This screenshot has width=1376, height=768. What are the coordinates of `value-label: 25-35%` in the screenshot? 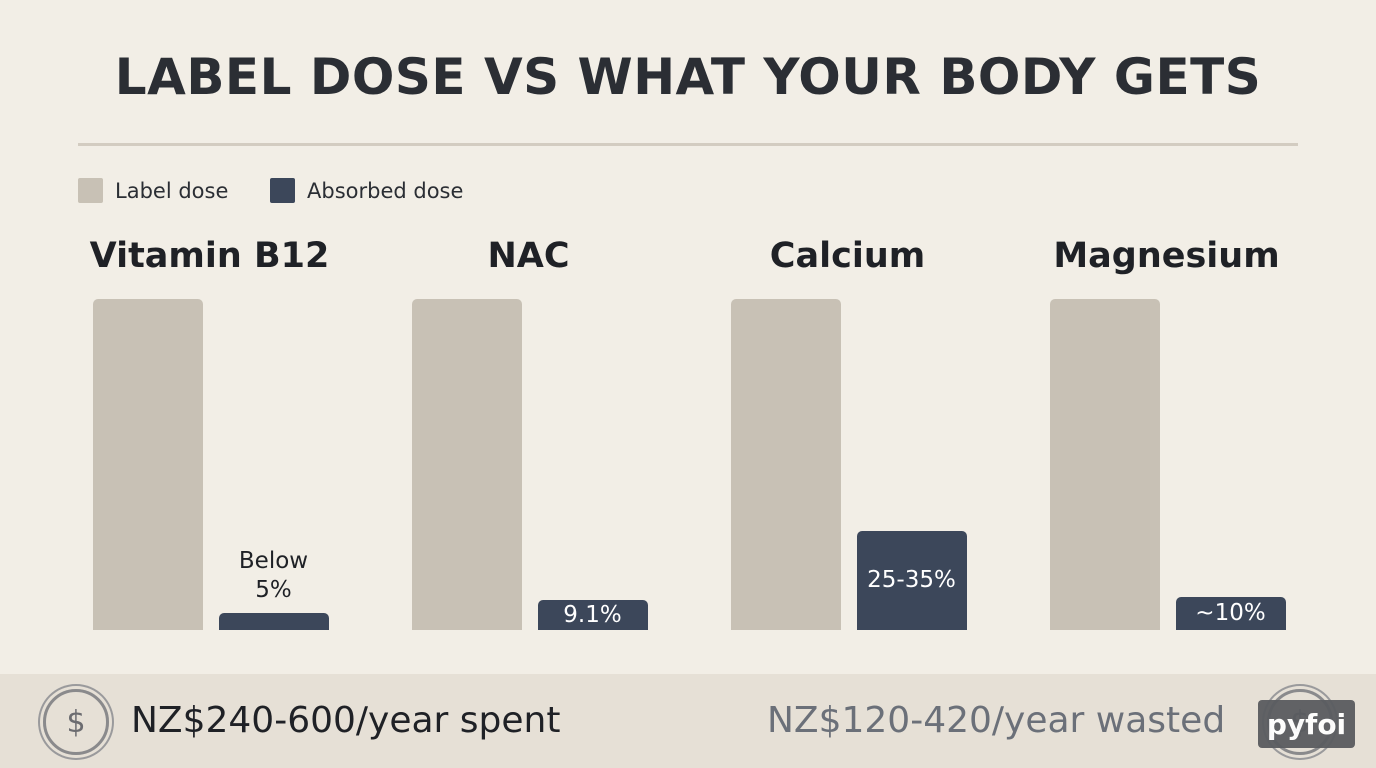 It's located at (911, 580).